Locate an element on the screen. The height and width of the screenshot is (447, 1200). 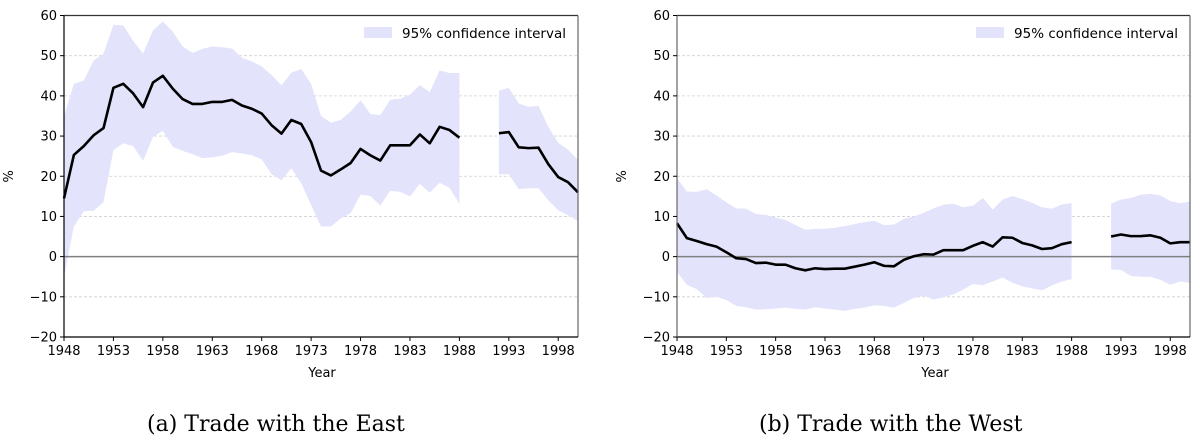
caption-west: (b) Trade with the West is located at coordinates (891, 424).